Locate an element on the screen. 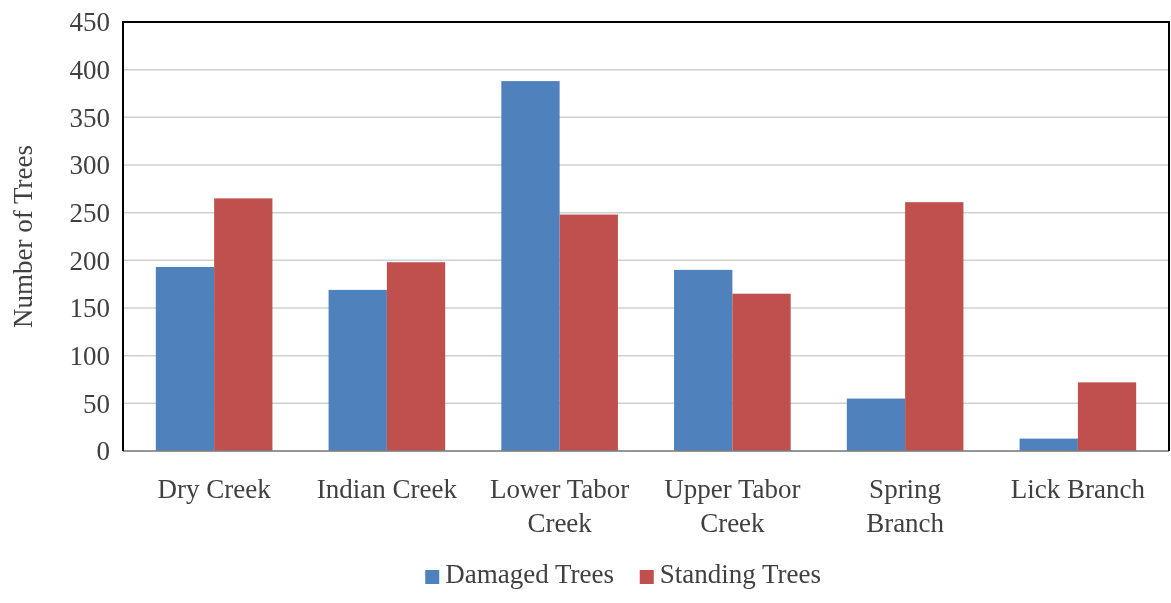 This screenshot has height=603, width=1171. y-tick-label: 350 is located at coordinates (89, 117).